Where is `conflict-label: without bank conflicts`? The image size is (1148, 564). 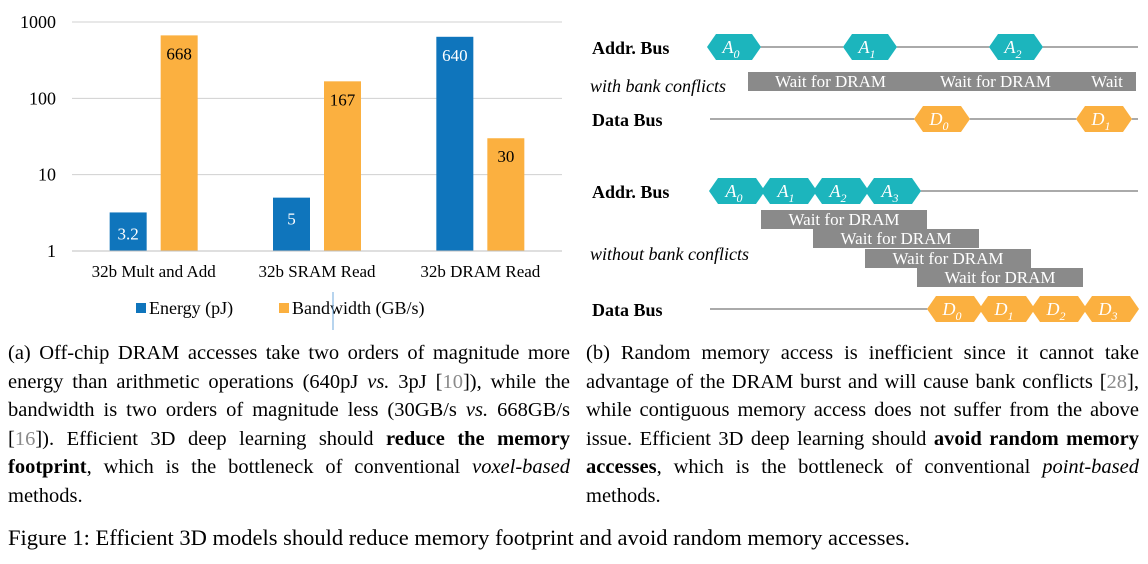 conflict-label: without bank conflicts is located at coordinates (669, 254).